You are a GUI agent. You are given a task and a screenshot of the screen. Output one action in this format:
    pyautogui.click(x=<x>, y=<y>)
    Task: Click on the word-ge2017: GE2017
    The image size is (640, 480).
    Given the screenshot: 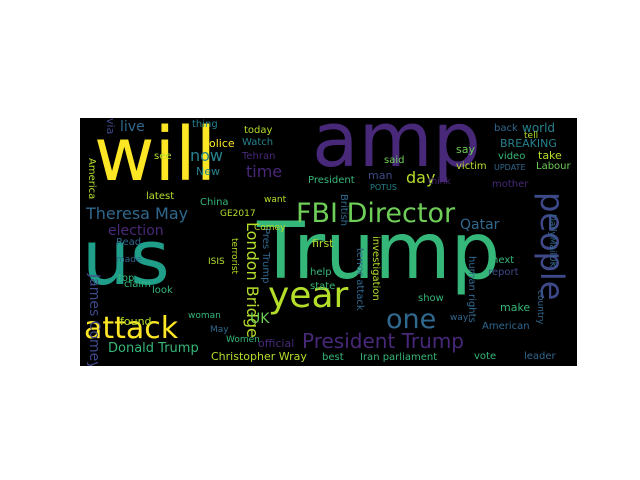 What is the action you would take?
    pyautogui.click(x=238, y=214)
    